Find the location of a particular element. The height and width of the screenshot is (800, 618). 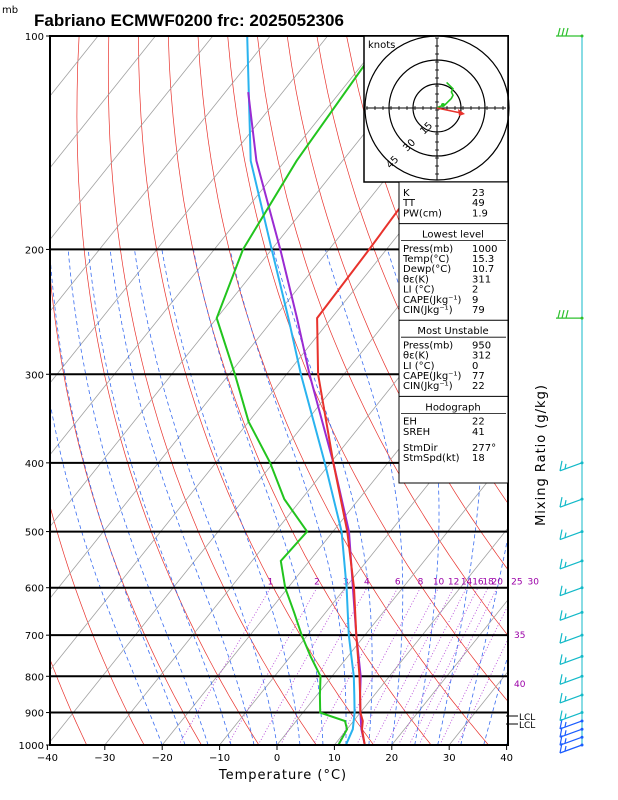

mixing-ratio-label: 30 is located at coordinates (534, 583).